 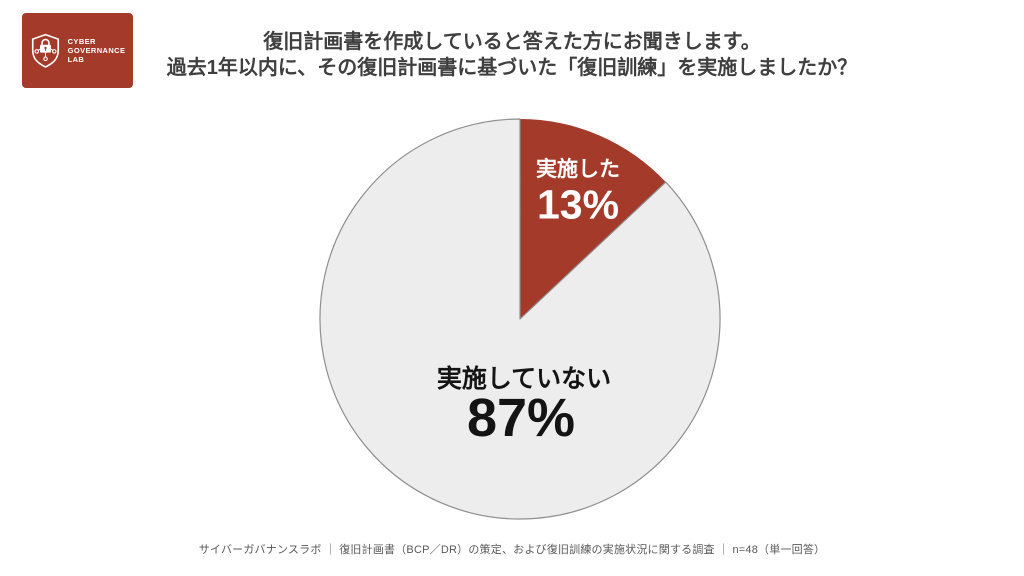 I want to click on slice-value-not-implemented: 87%, so click(x=521, y=418).